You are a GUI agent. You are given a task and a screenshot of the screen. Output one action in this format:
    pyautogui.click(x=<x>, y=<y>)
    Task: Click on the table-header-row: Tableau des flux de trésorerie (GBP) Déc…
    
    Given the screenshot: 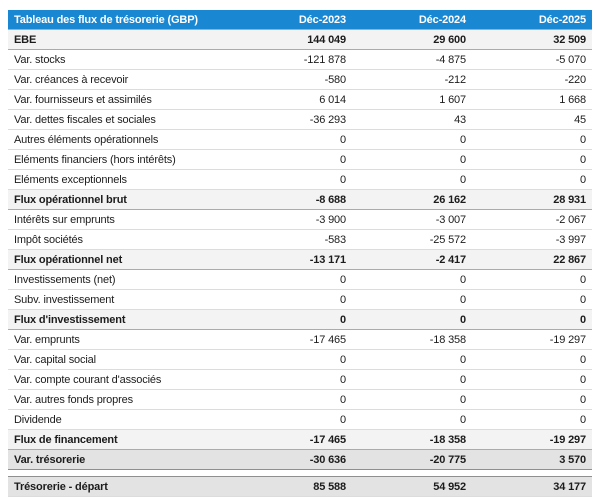 What is the action you would take?
    pyautogui.click(x=300, y=20)
    